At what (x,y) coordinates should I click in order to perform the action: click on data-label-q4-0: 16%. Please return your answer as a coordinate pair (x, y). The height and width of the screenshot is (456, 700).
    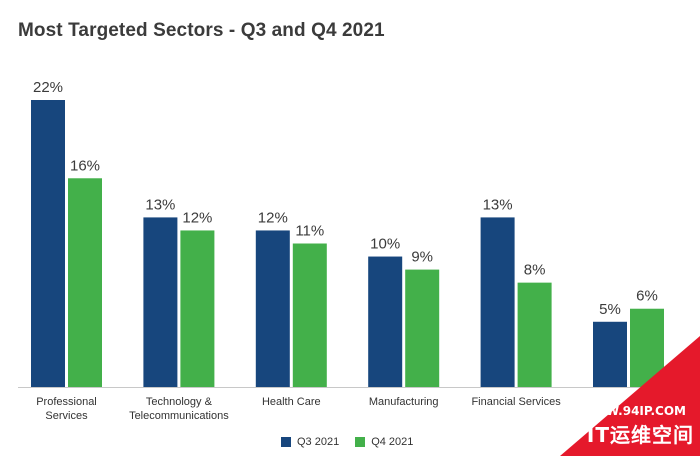
    Looking at the image, I should click on (85, 165).